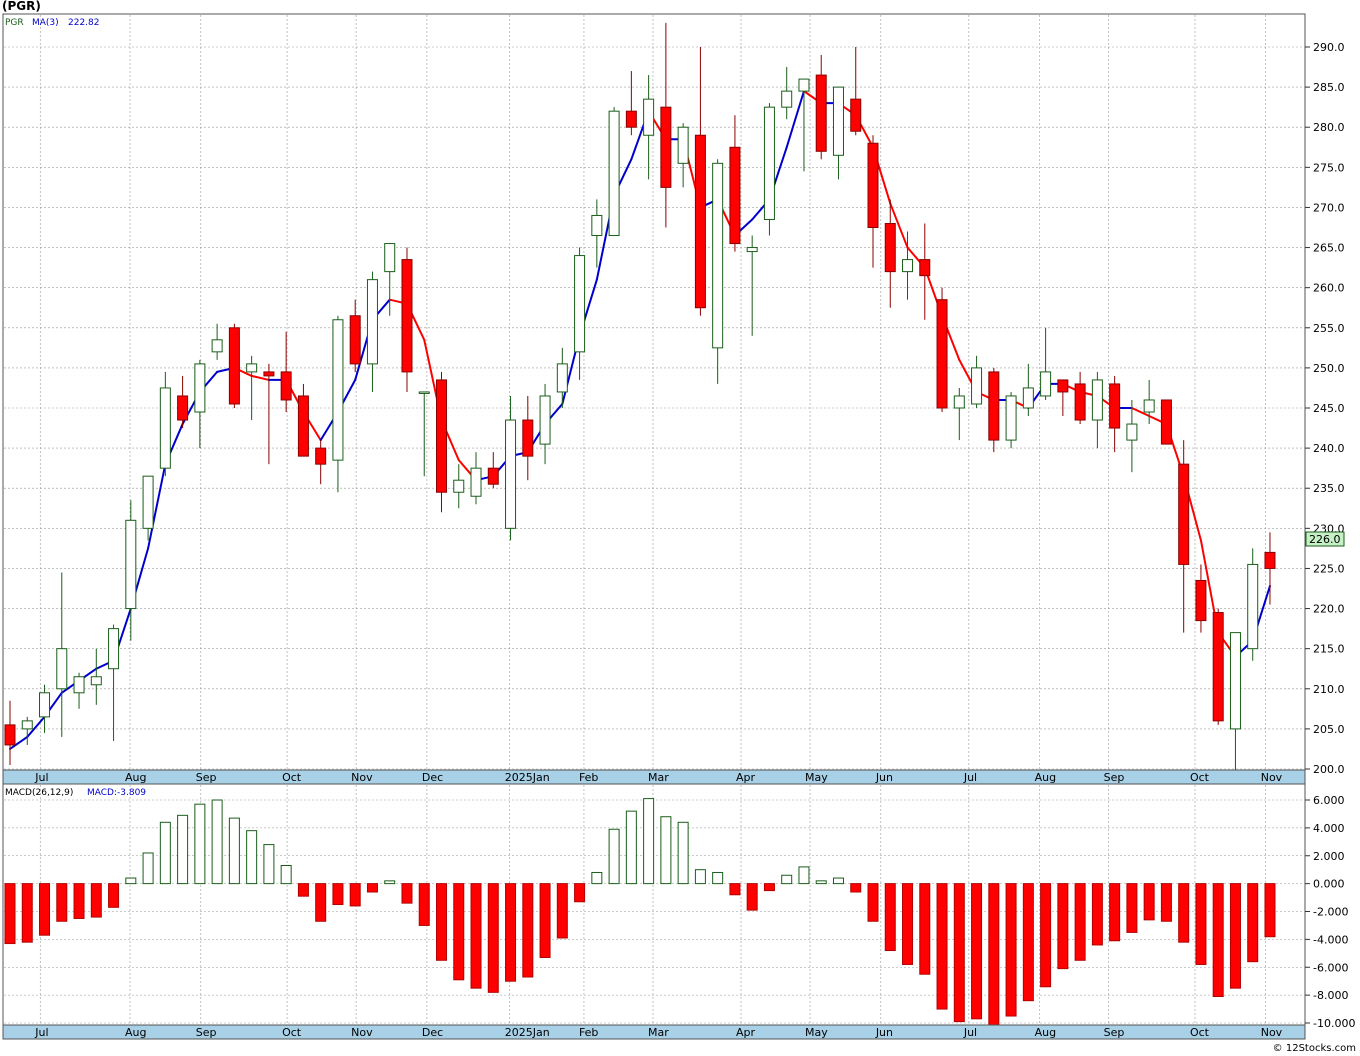 Image resolution: width=1360 pixels, height=1056 pixels. I want to click on price-x-label: Oct, so click(292, 777).